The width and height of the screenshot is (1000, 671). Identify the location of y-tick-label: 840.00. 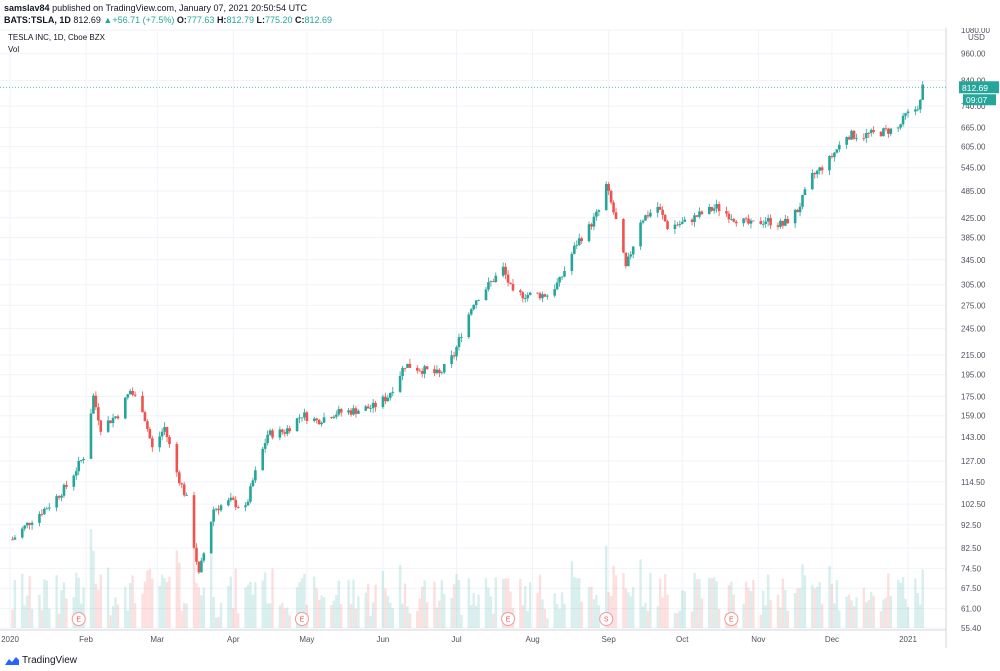
(973, 81).